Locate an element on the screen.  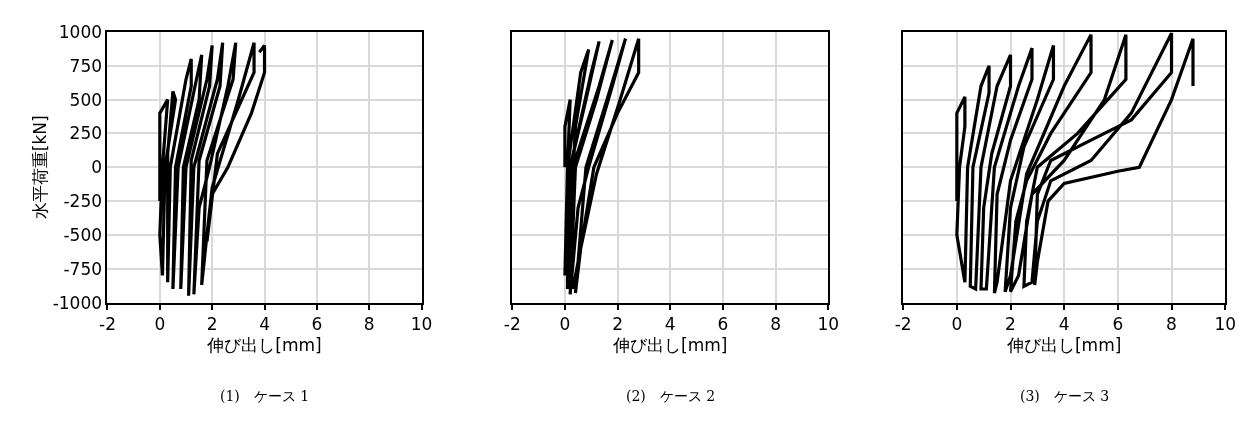
y-tick-label: 250 is located at coordinates (86, 133).